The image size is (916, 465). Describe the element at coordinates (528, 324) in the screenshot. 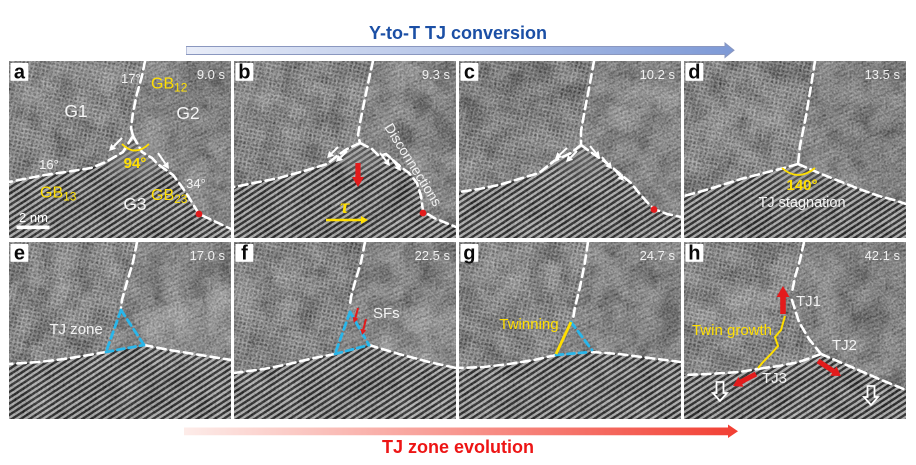

I see `svg-text: Twinning` at that location.